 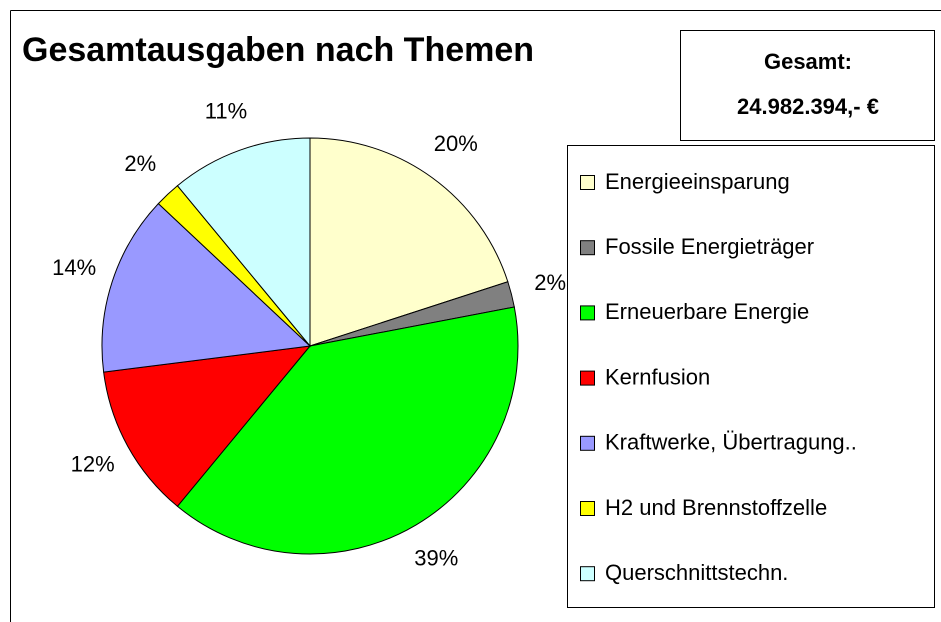 What do you see at coordinates (657, 376) in the screenshot?
I see `legend-label: Kernfusion` at bounding box center [657, 376].